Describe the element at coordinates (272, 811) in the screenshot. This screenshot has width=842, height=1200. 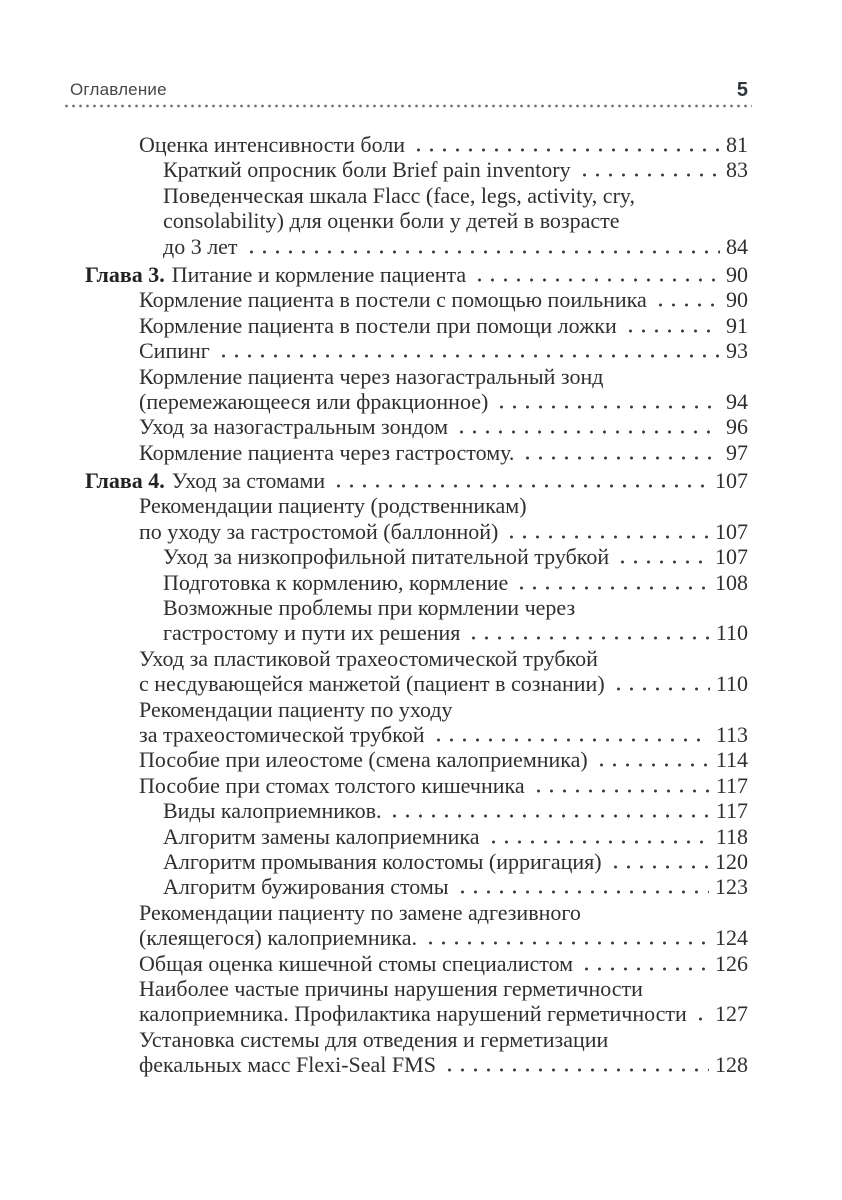
I see `toc-entry-text: Виды калоприемников.` at that location.